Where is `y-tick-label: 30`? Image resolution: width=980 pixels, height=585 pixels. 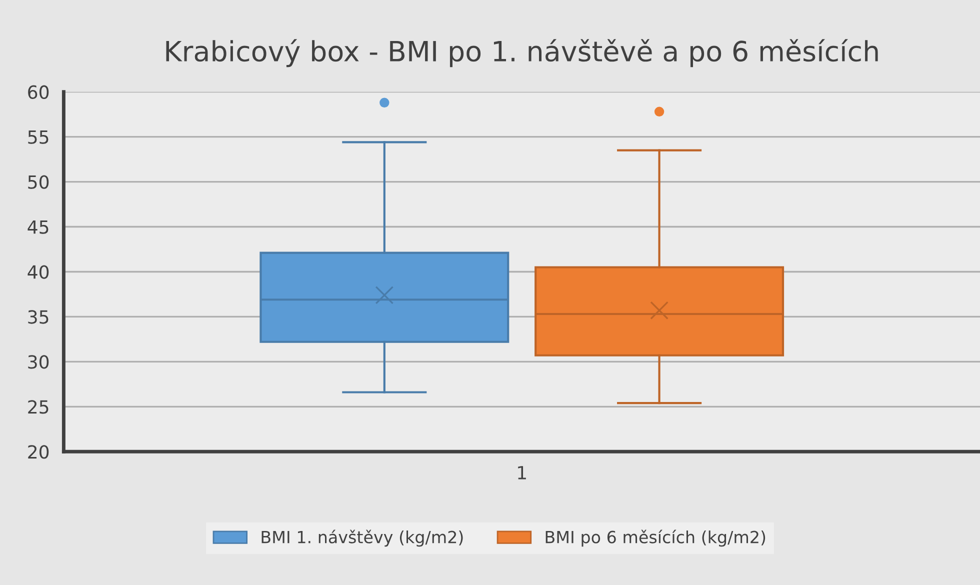
y-tick-label: 30 is located at coordinates (38, 362).